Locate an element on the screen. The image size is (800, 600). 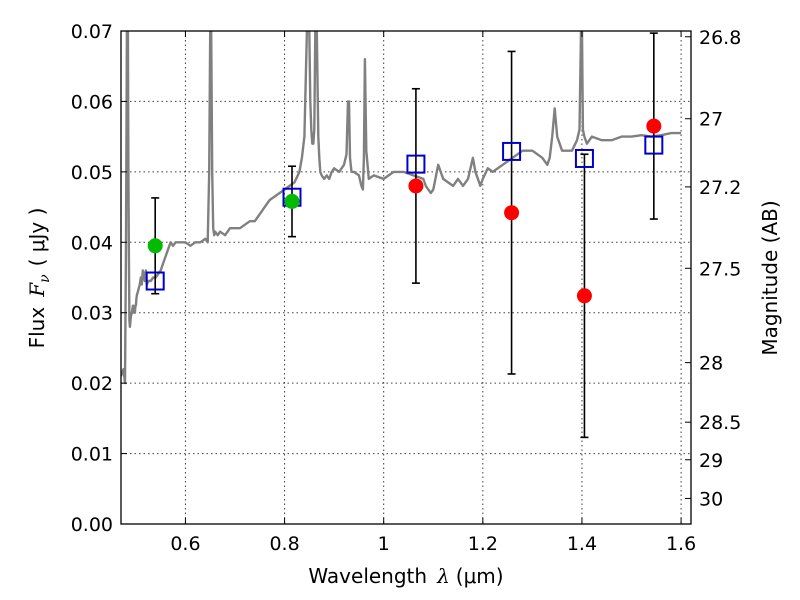
x-axis-label: Wavelength λ (μm) is located at coordinates (405, 576).